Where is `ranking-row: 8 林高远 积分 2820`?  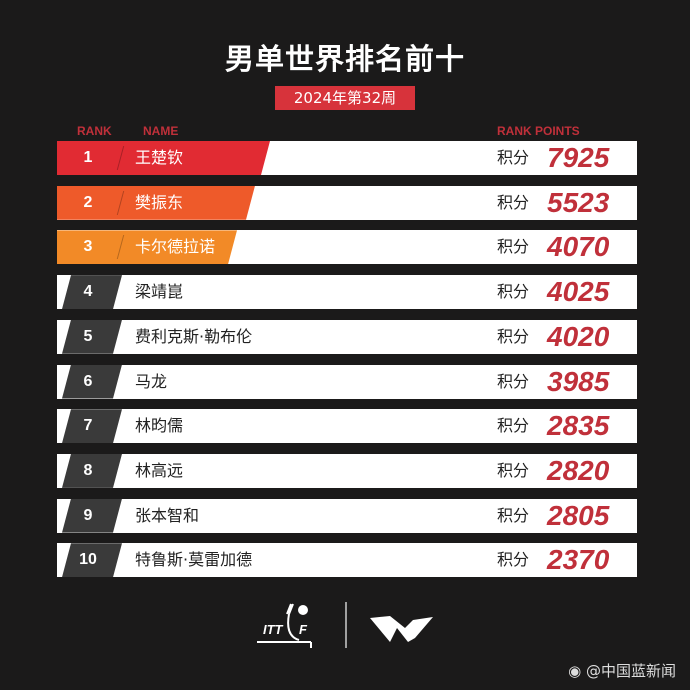
ranking-row: 8 林高远 积分 2820 is located at coordinates (347, 470).